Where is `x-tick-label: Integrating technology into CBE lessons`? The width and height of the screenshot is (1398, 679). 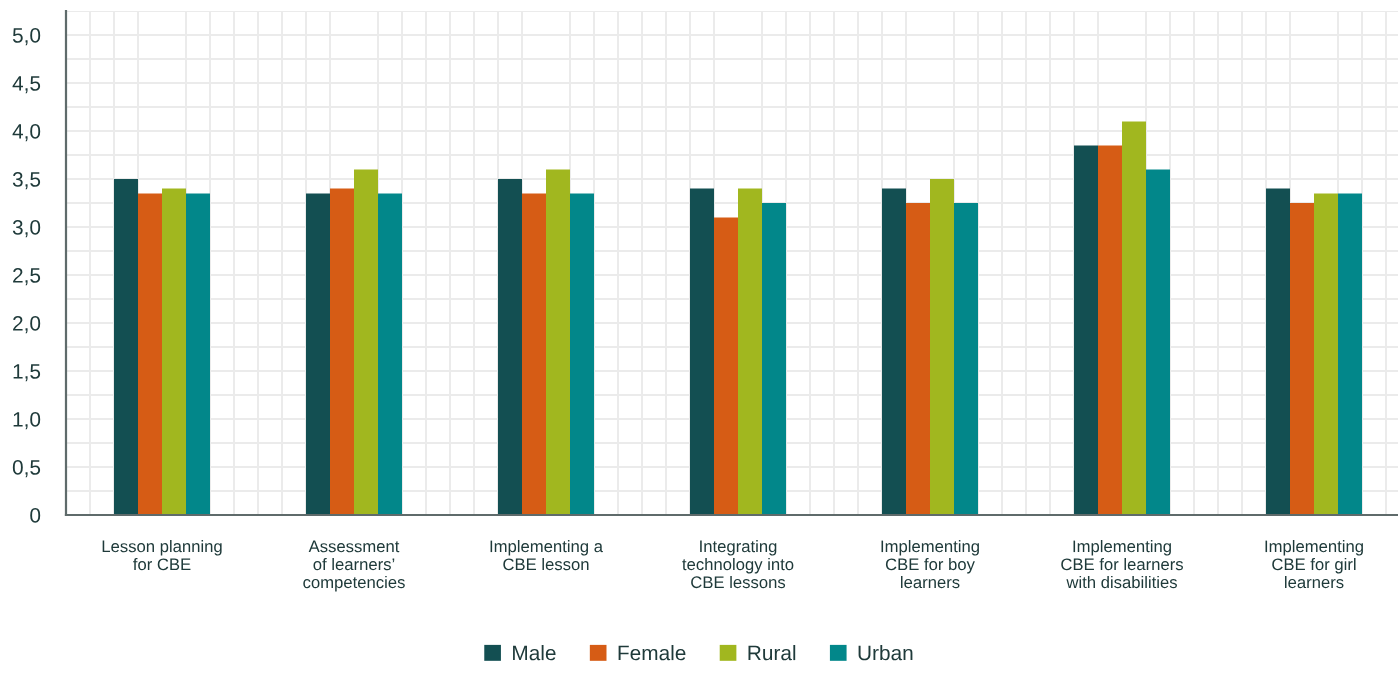
x-tick-label: Integrating technology into CBE lessons is located at coordinates (738, 564).